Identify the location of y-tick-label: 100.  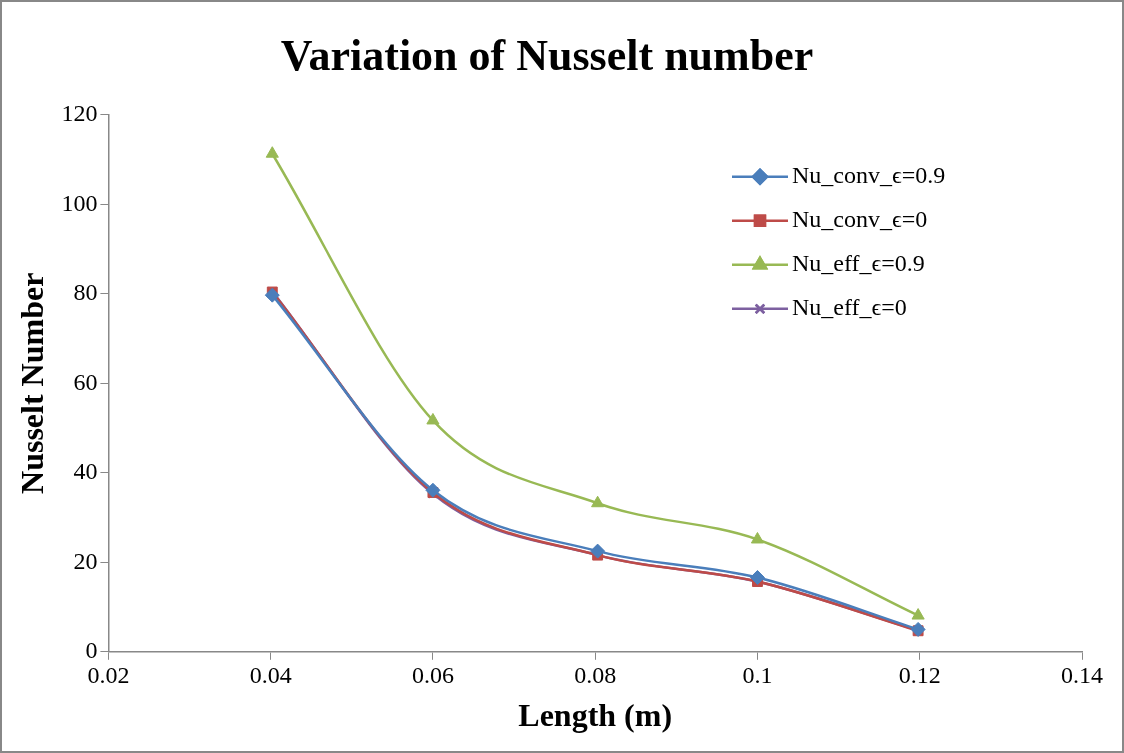
(79, 202).